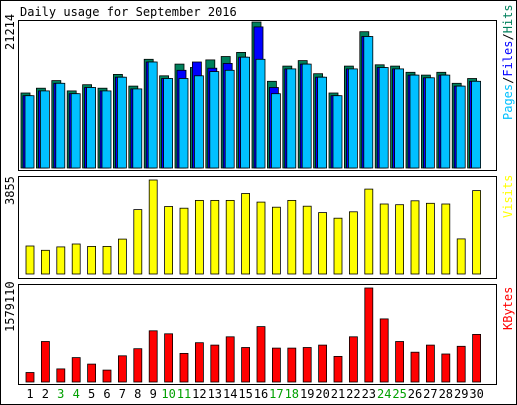  Describe the element at coordinates (508, 102) in the screenshot. I see `legend-pages: Pages` at that location.